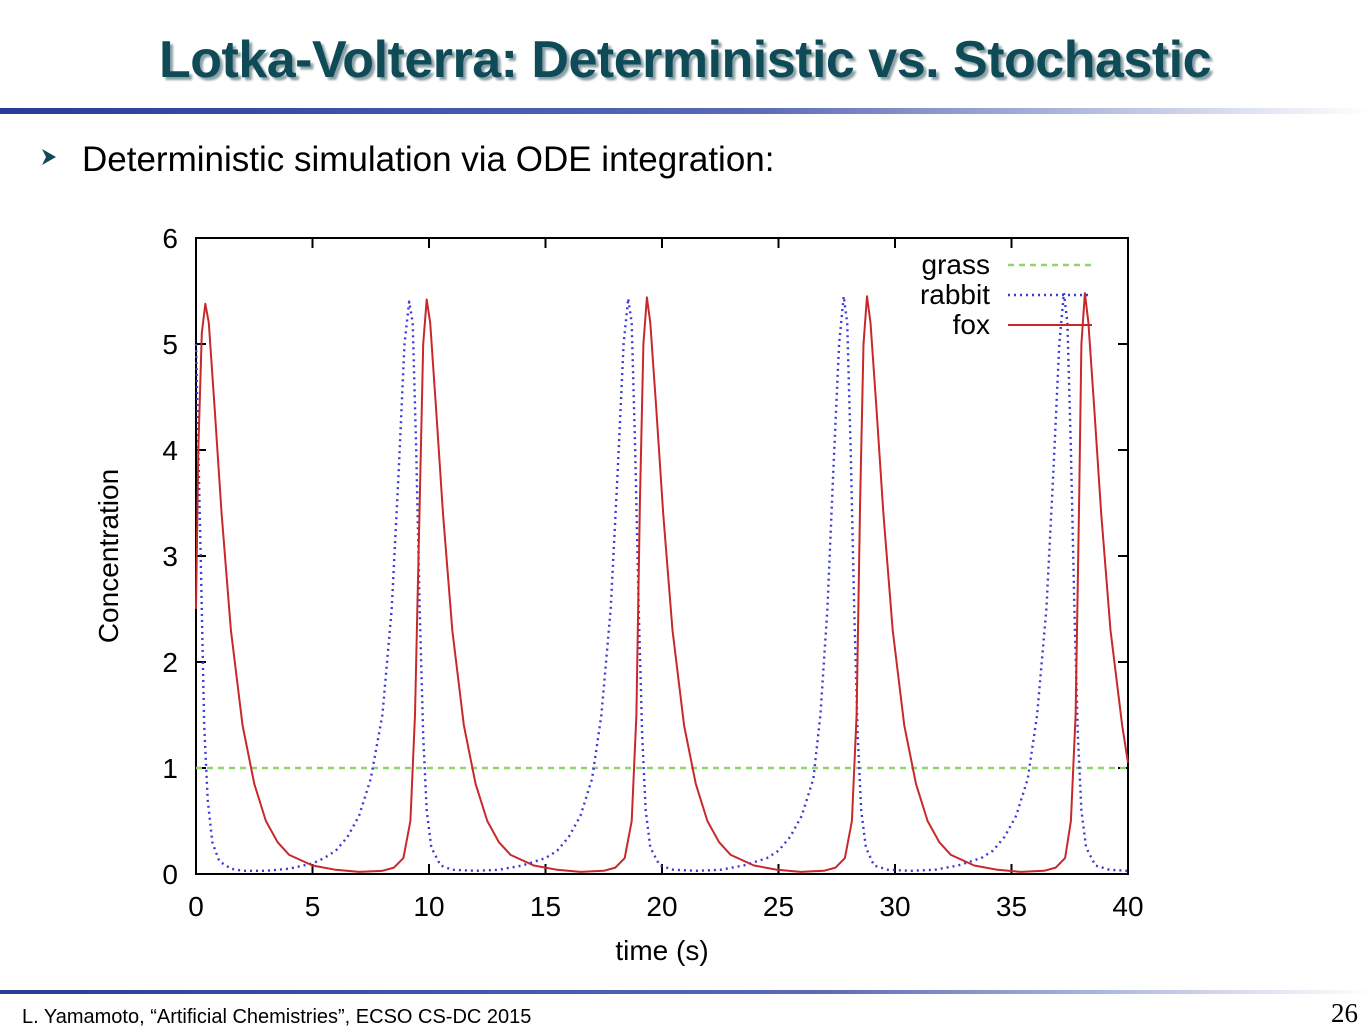 This screenshot has width=1370, height=1032. Describe the element at coordinates (545, 906) in the screenshot. I see `x-tick-label: 15` at that location.